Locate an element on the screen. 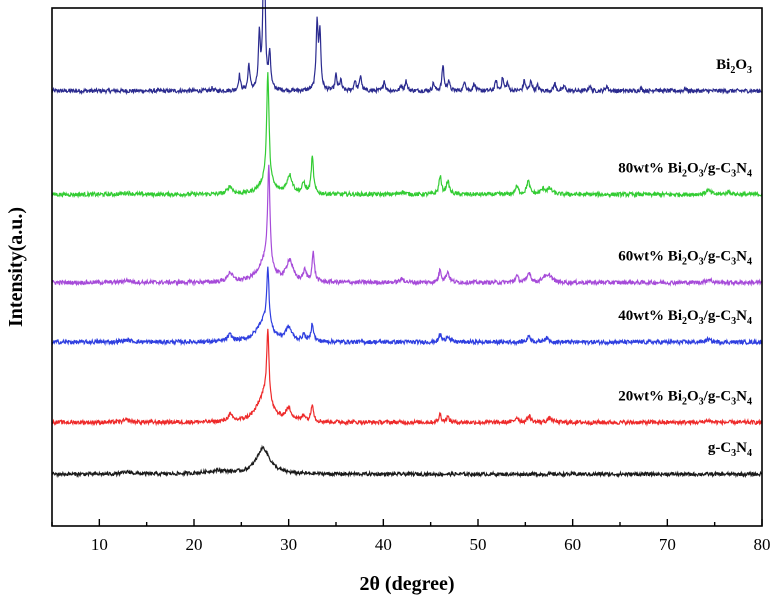  x-tick-label: 20 is located at coordinates (194, 544).